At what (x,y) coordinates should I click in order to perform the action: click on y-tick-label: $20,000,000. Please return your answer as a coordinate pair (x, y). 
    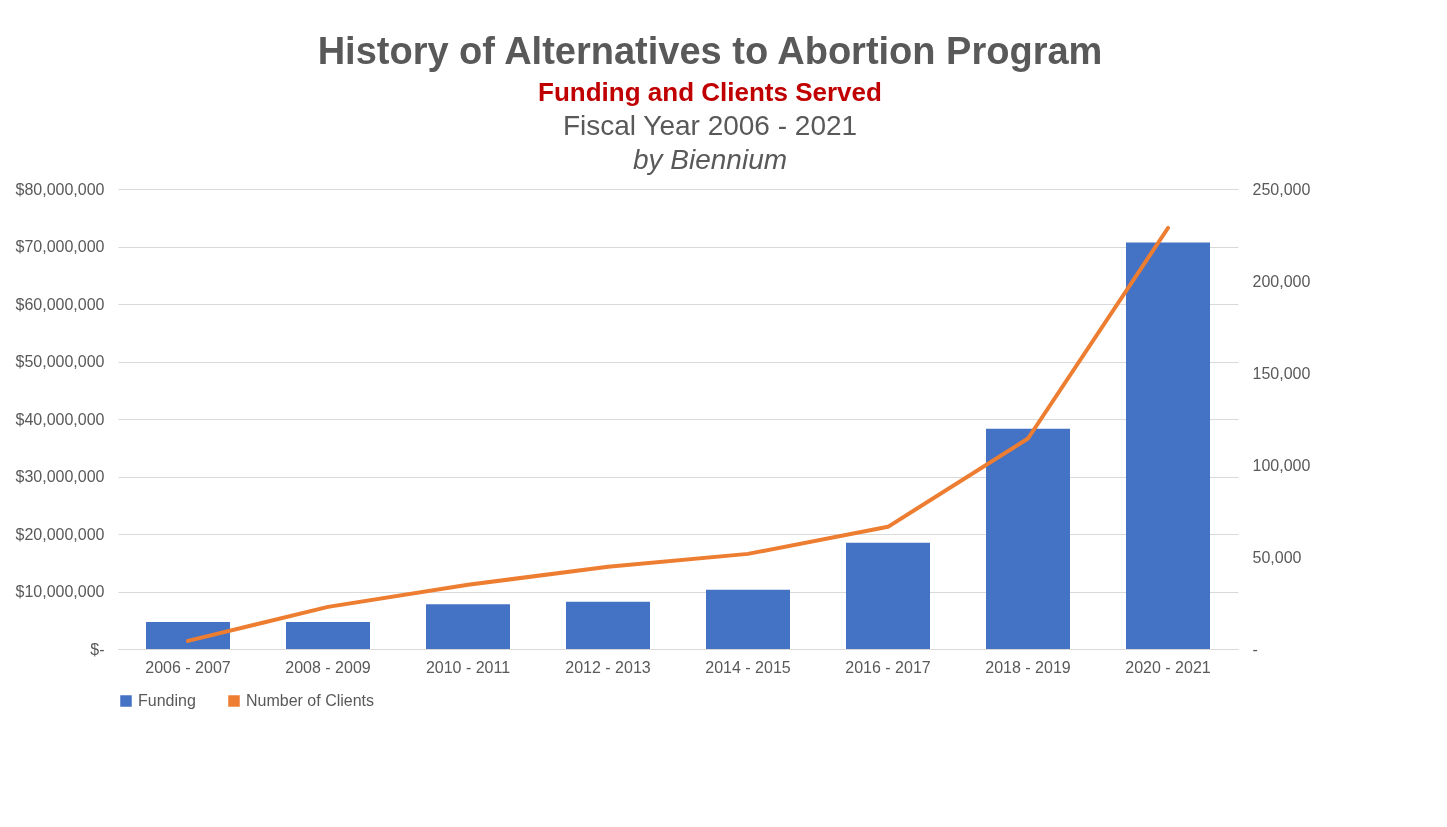
    Looking at the image, I should click on (60, 534).